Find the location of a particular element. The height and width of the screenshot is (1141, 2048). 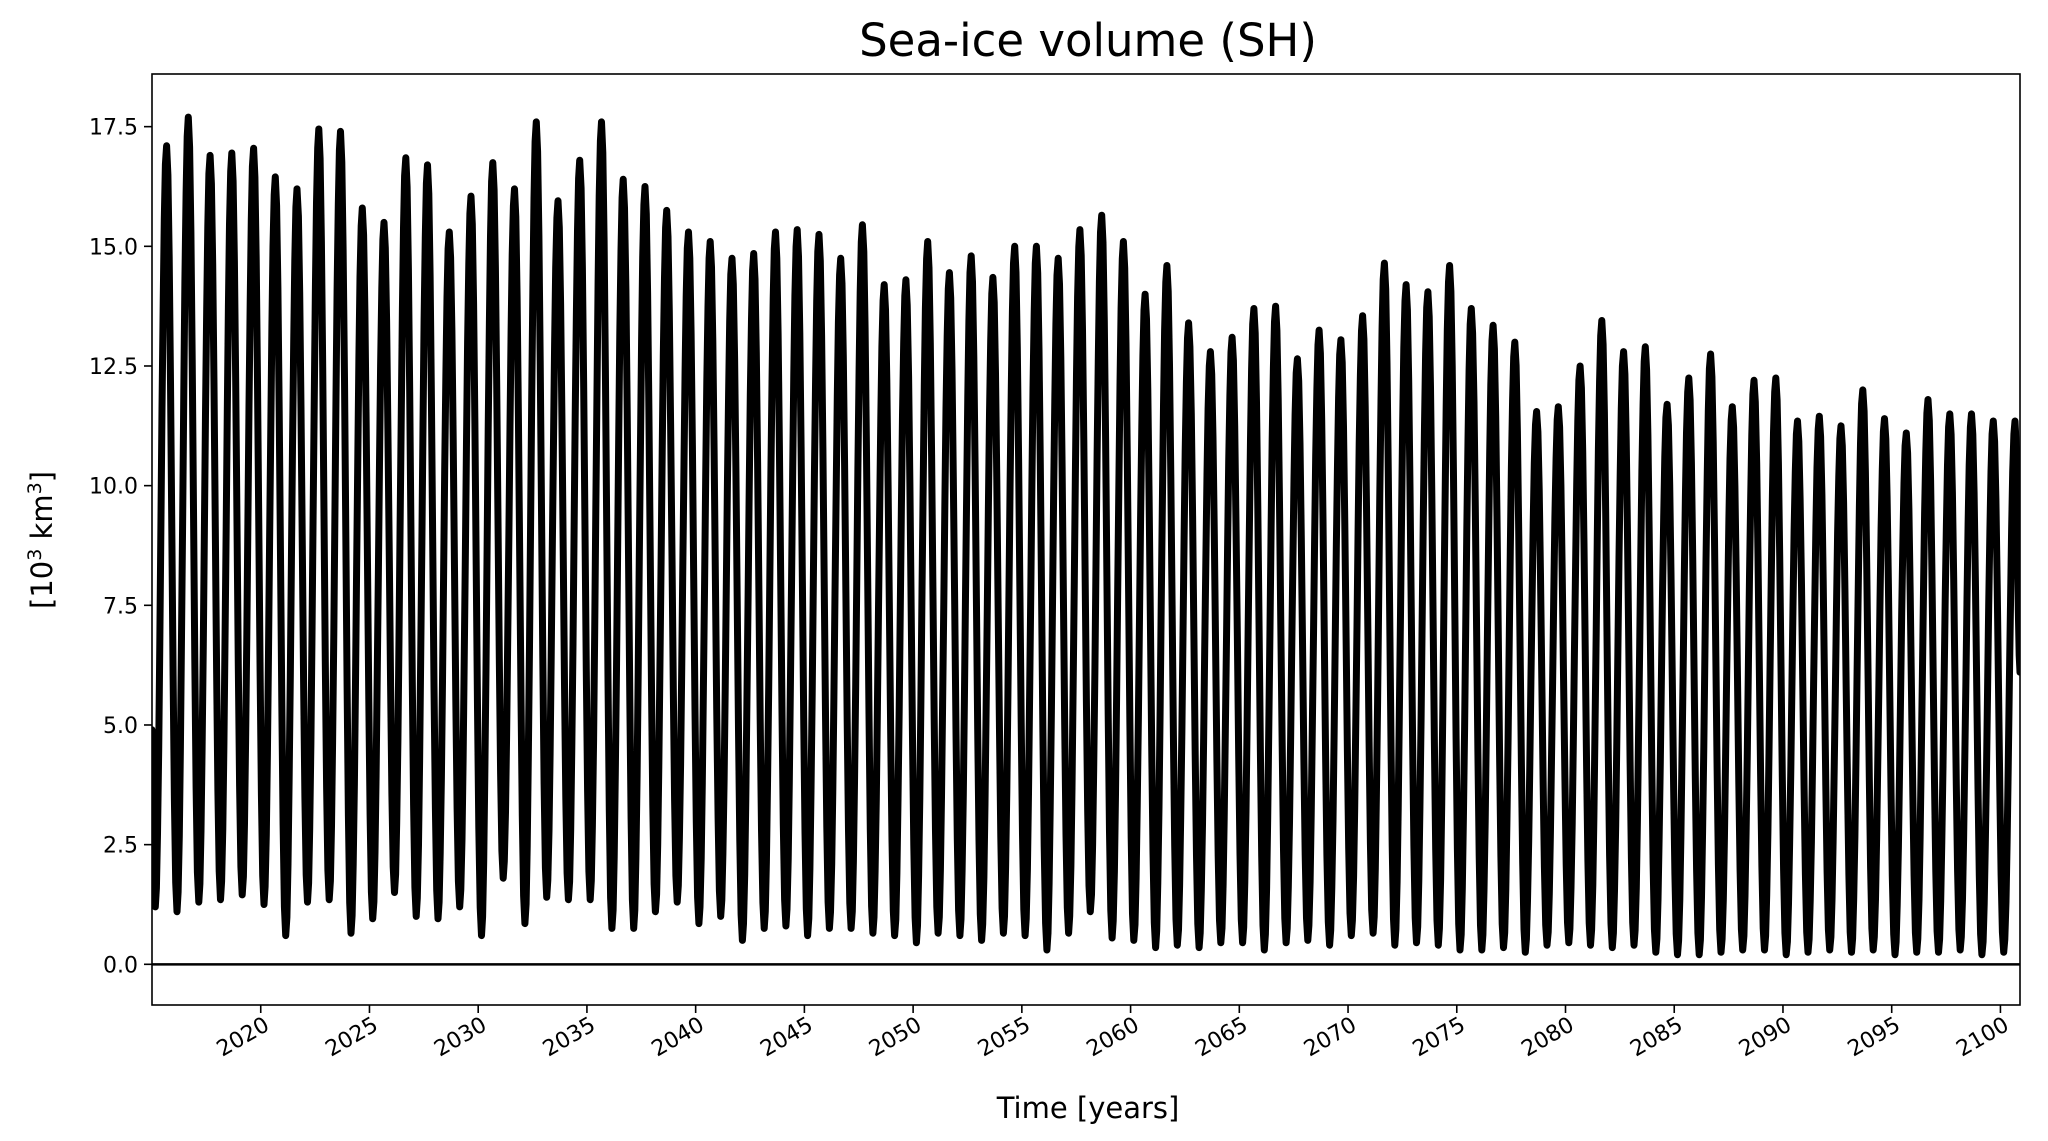

y-axis-title: [103 km3] is located at coordinates (41, 540).